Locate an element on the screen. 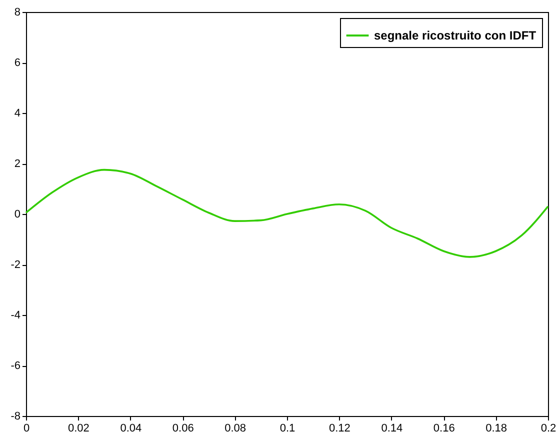 Image resolution: width=558 pixels, height=438 pixels. x-tick-label: 0 is located at coordinates (26, 428).